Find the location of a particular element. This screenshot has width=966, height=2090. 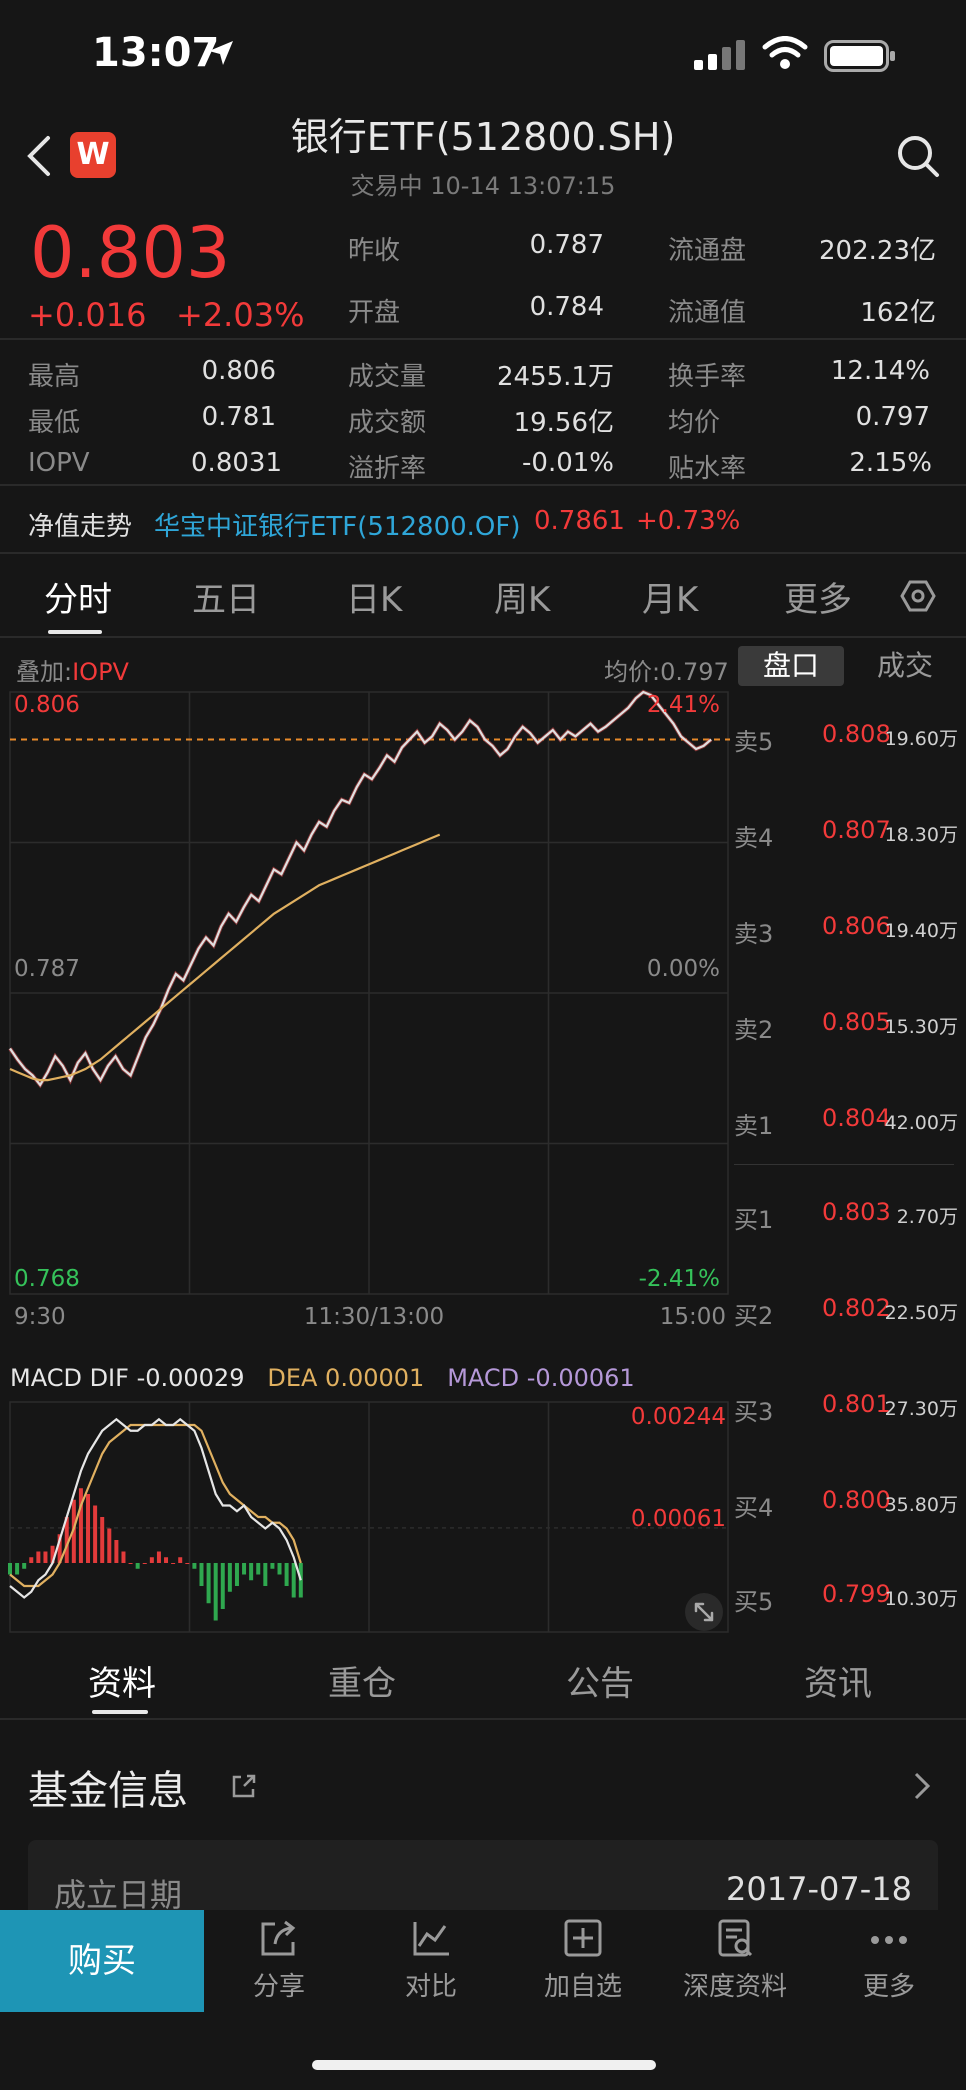

back-chevron-icon is located at coordinates (39, 156).